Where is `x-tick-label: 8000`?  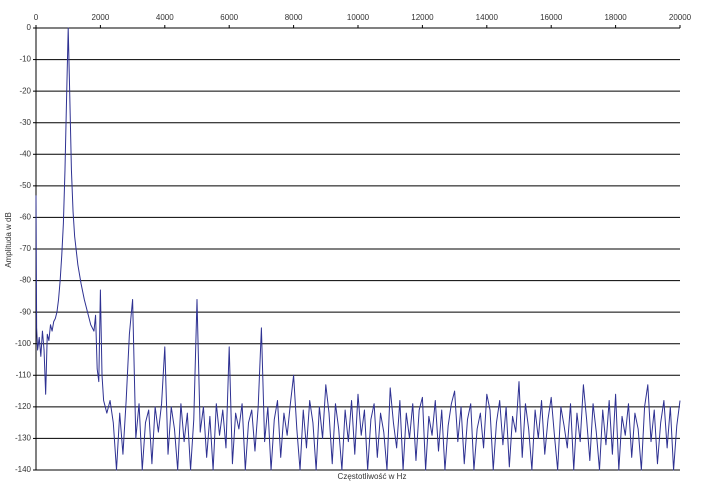 x-tick-label: 8000 is located at coordinates (294, 17).